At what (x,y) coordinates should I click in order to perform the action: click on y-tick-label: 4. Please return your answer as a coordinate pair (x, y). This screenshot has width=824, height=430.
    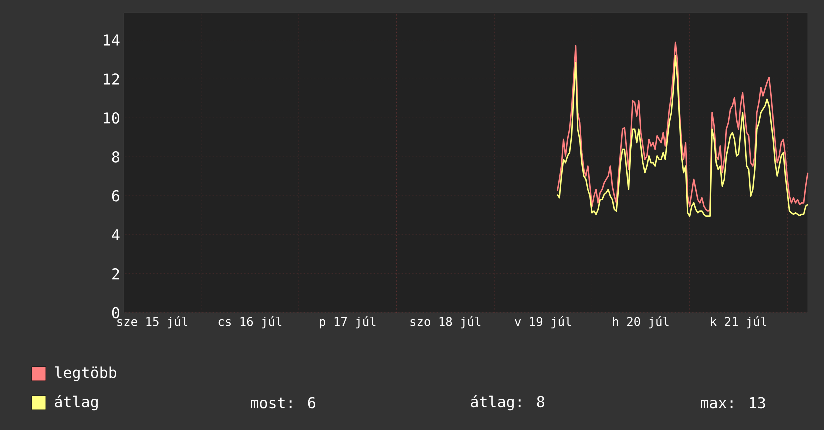
    Looking at the image, I should click on (116, 235).